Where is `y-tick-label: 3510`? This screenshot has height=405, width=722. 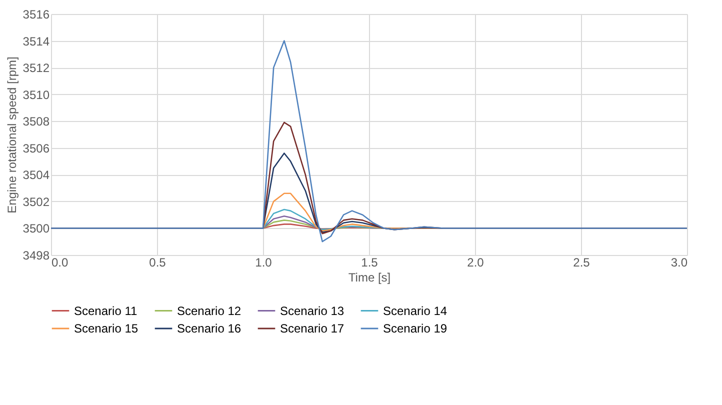
y-tick-label: 3510 is located at coordinates (36, 95).